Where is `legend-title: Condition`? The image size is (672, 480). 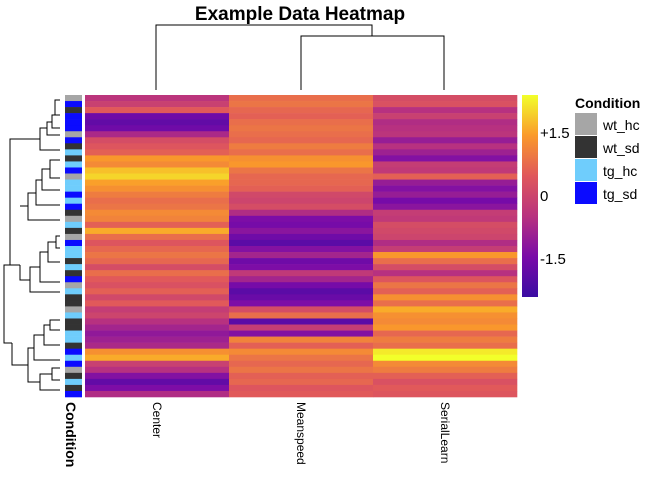 legend-title: Condition is located at coordinates (607, 103).